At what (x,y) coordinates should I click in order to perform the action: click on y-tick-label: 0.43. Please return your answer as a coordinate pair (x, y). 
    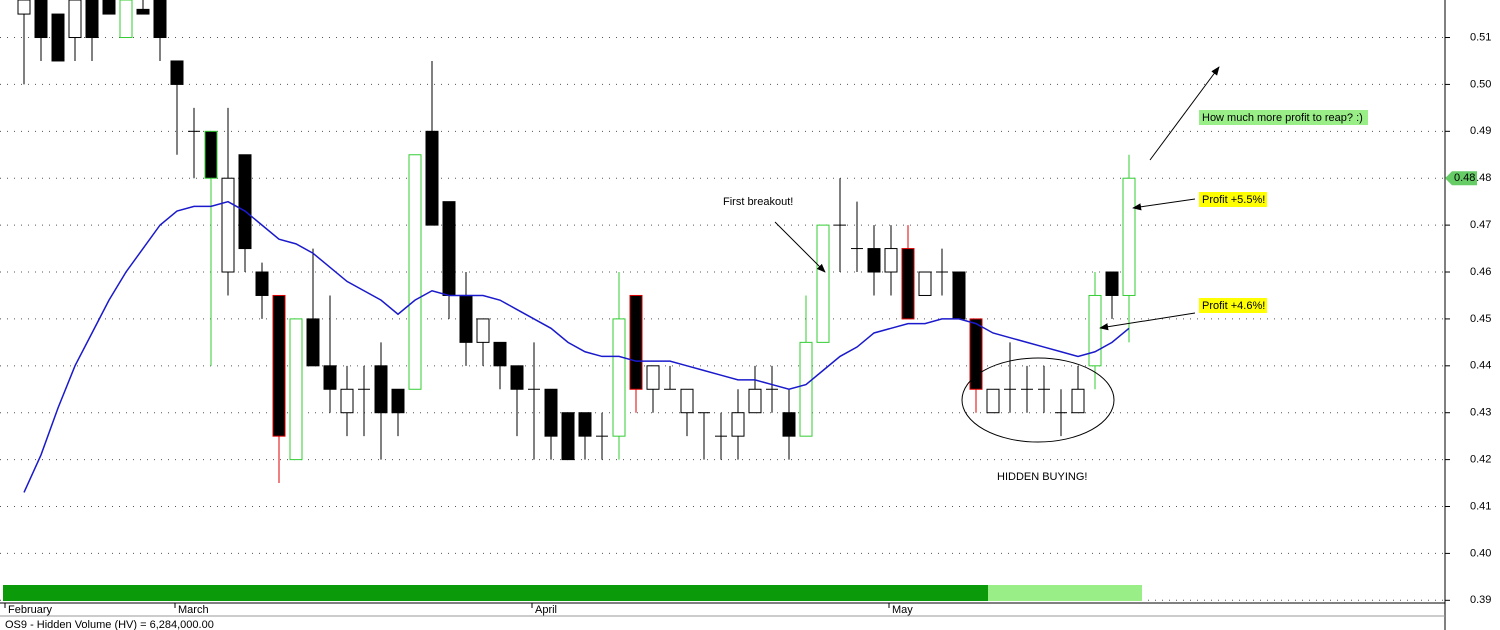
    Looking at the image, I should click on (1480, 413).